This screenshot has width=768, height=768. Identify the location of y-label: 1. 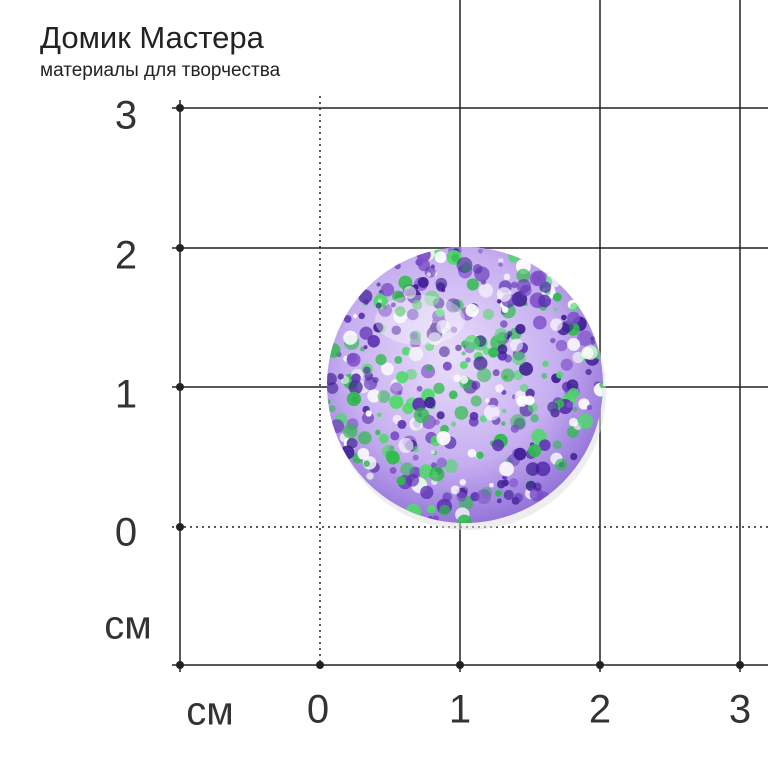
(126, 395).